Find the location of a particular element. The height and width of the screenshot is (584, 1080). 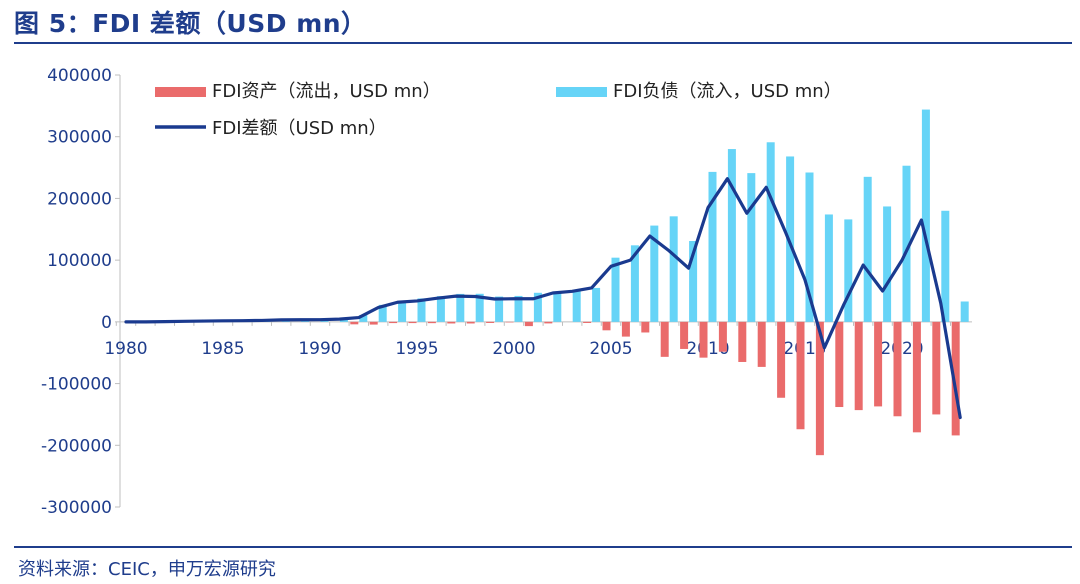

x-tick-label: 2005 is located at coordinates (610, 349).